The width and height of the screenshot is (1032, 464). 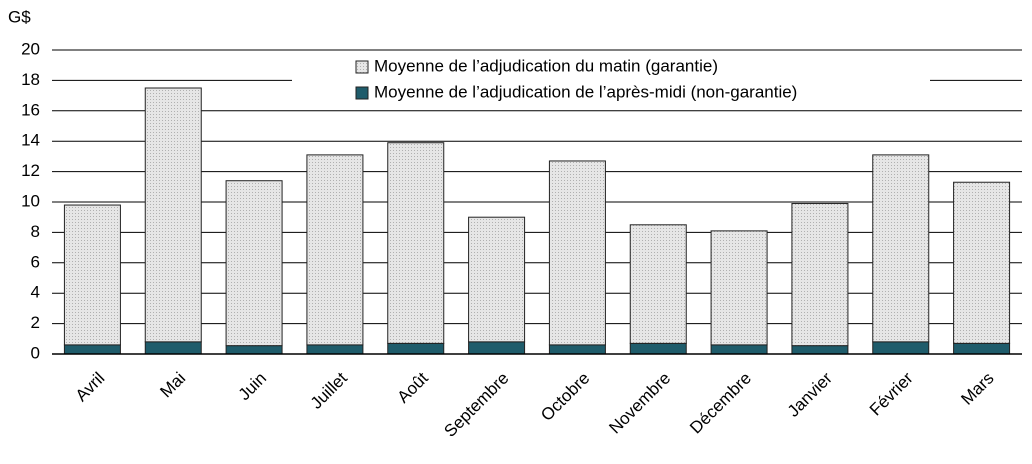 What do you see at coordinates (977, 389) in the screenshot?
I see `x-tick-label: Mars` at bounding box center [977, 389].